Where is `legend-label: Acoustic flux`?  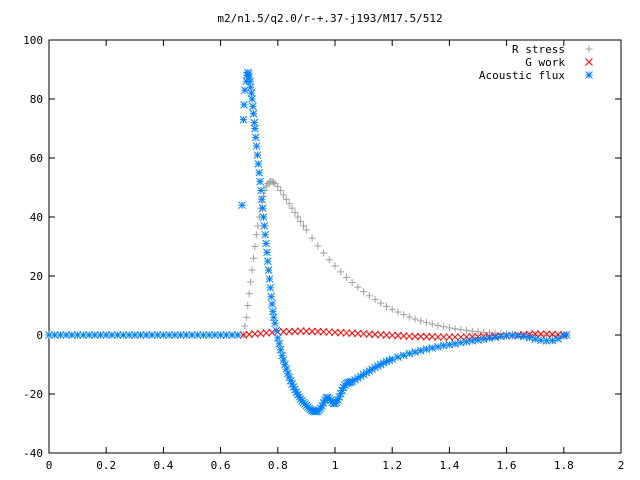 legend-label: Acoustic flux is located at coordinates (522, 75).